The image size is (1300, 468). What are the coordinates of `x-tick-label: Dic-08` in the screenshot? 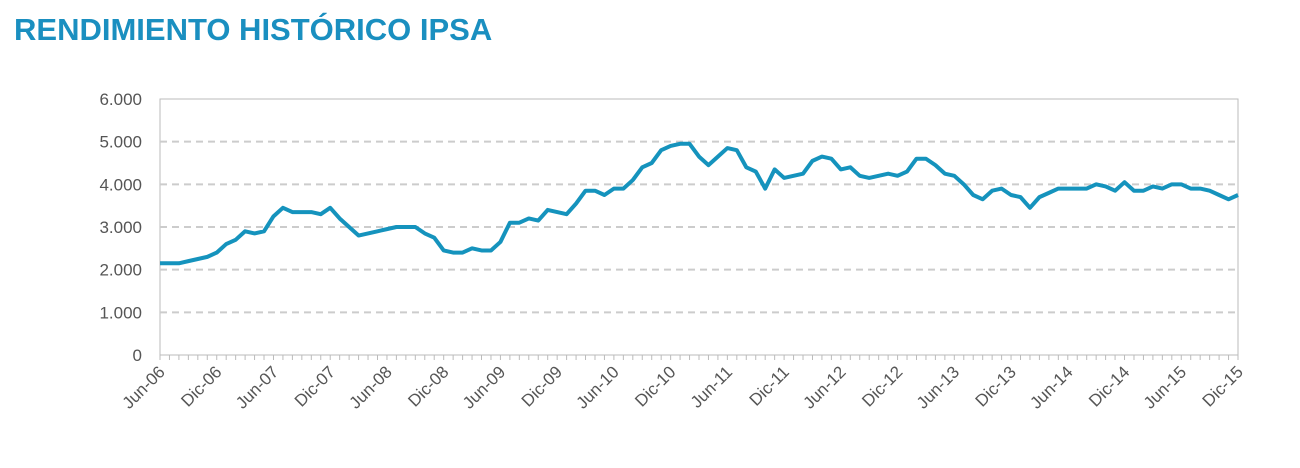 It's located at (428, 386).